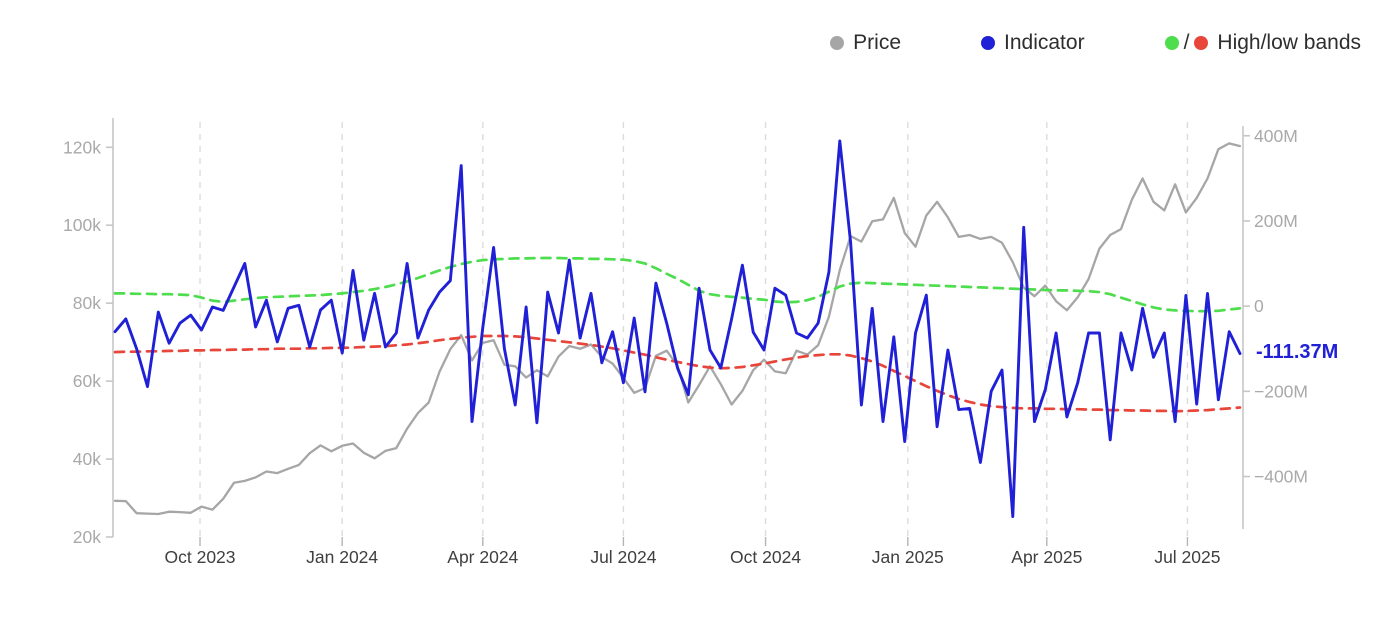  What do you see at coordinates (765, 557) in the screenshot?
I see `x-tick-label: Oct 2024` at bounding box center [765, 557].